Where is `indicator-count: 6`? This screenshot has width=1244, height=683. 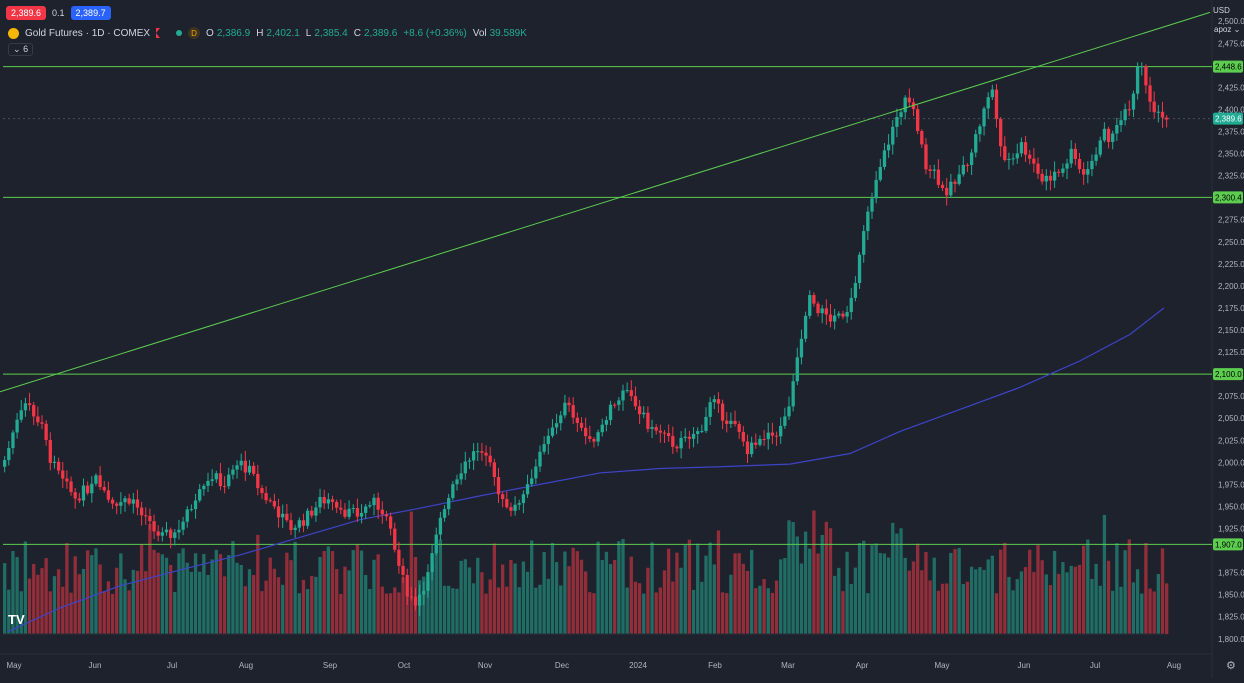 indicator-count: 6 is located at coordinates (26, 49).